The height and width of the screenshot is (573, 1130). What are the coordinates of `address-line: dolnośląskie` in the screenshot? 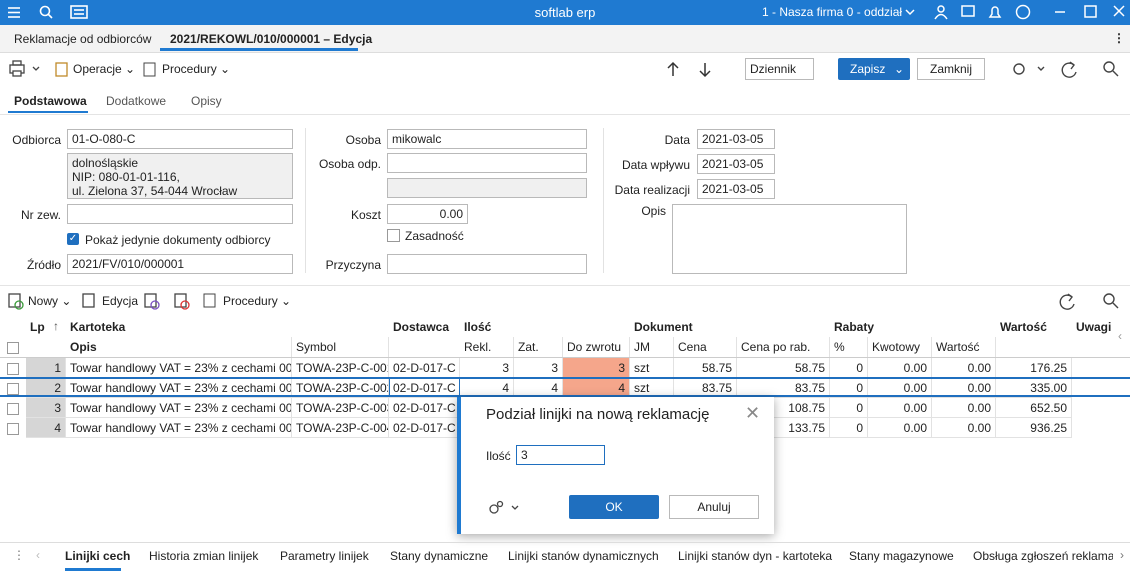 It's located at (105, 163).